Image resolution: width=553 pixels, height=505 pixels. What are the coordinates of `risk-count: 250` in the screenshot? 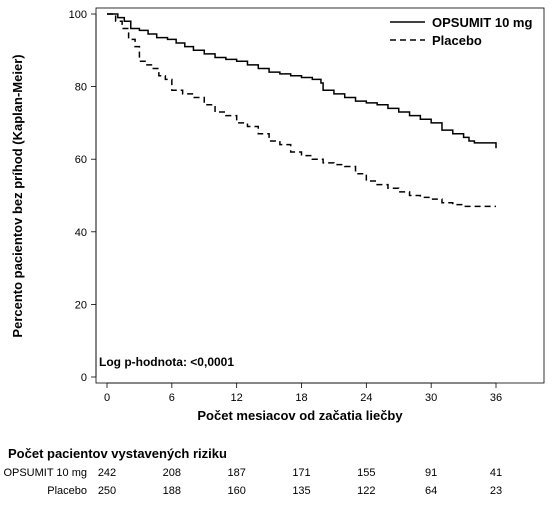 It's located at (107, 491).